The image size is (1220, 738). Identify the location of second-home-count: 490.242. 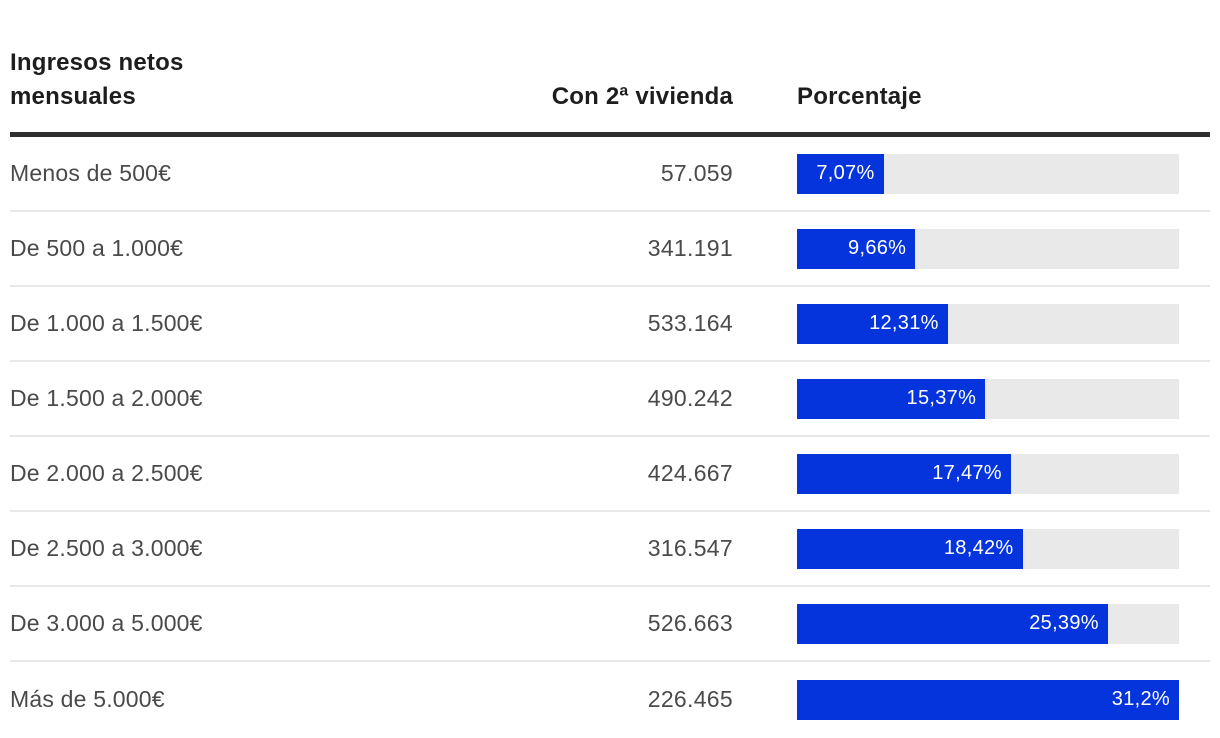
(690, 398).